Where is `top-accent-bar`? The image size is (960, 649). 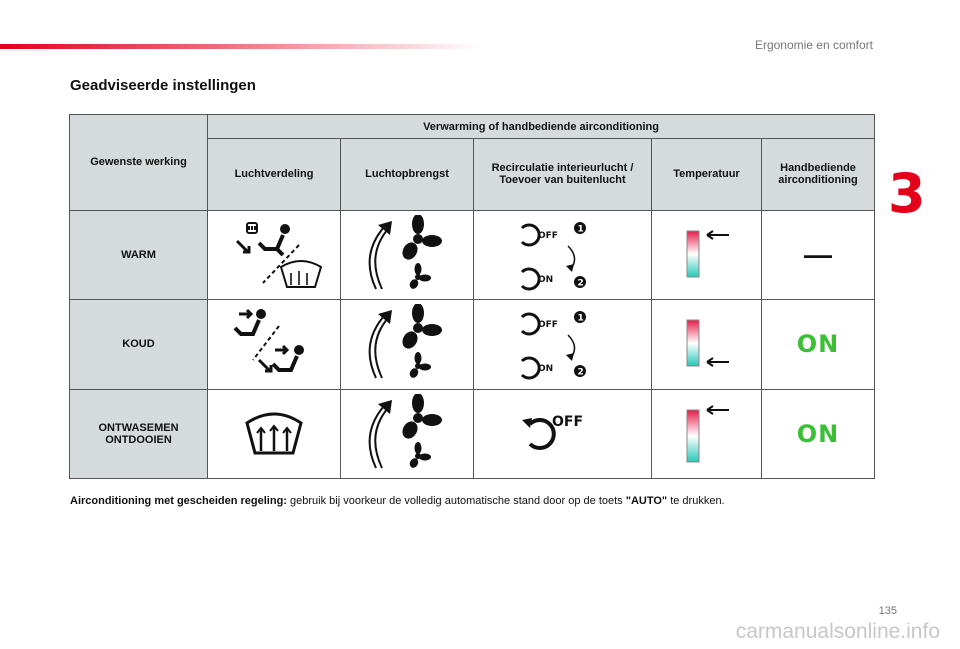
top-accent-bar is located at coordinates (240, 46).